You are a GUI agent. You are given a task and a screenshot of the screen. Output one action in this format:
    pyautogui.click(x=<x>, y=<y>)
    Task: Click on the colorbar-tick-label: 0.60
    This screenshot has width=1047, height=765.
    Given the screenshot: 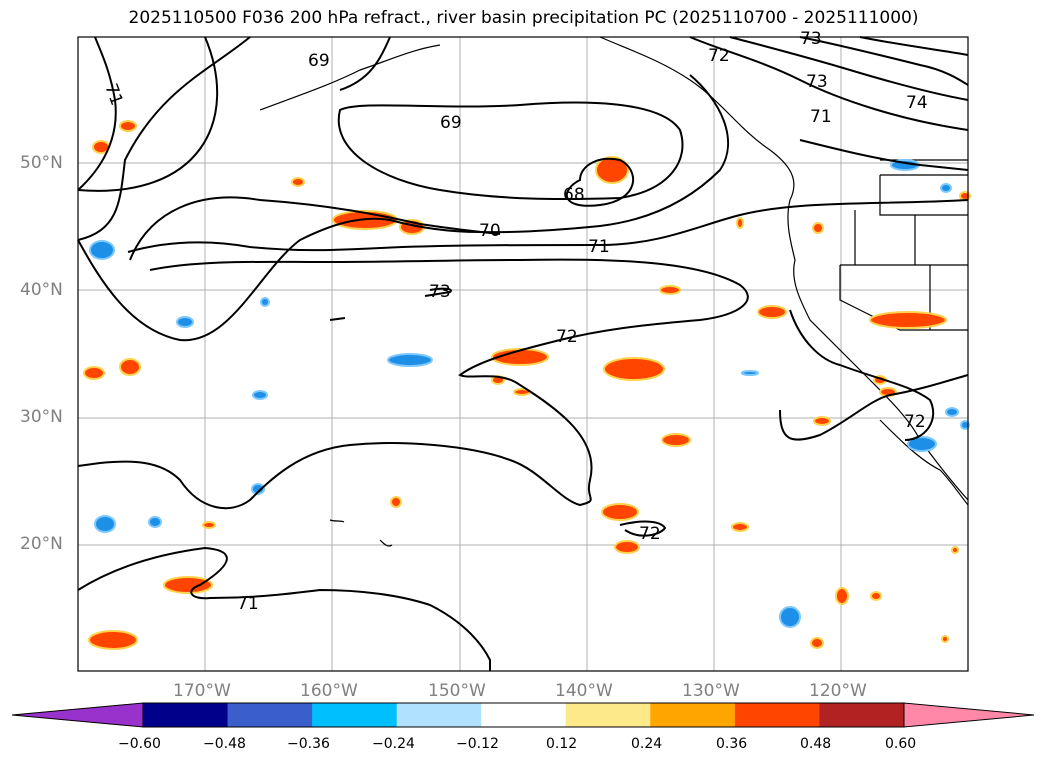 What is the action you would take?
    pyautogui.click(x=901, y=744)
    